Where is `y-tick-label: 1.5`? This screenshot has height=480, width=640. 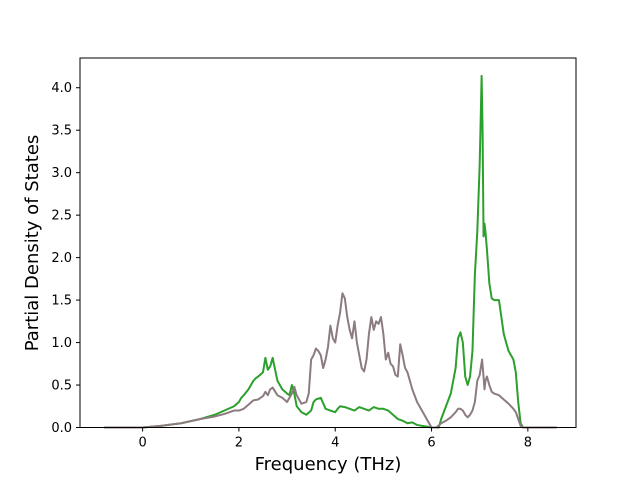 y-tick-label: 1.5 is located at coordinates (61, 301).